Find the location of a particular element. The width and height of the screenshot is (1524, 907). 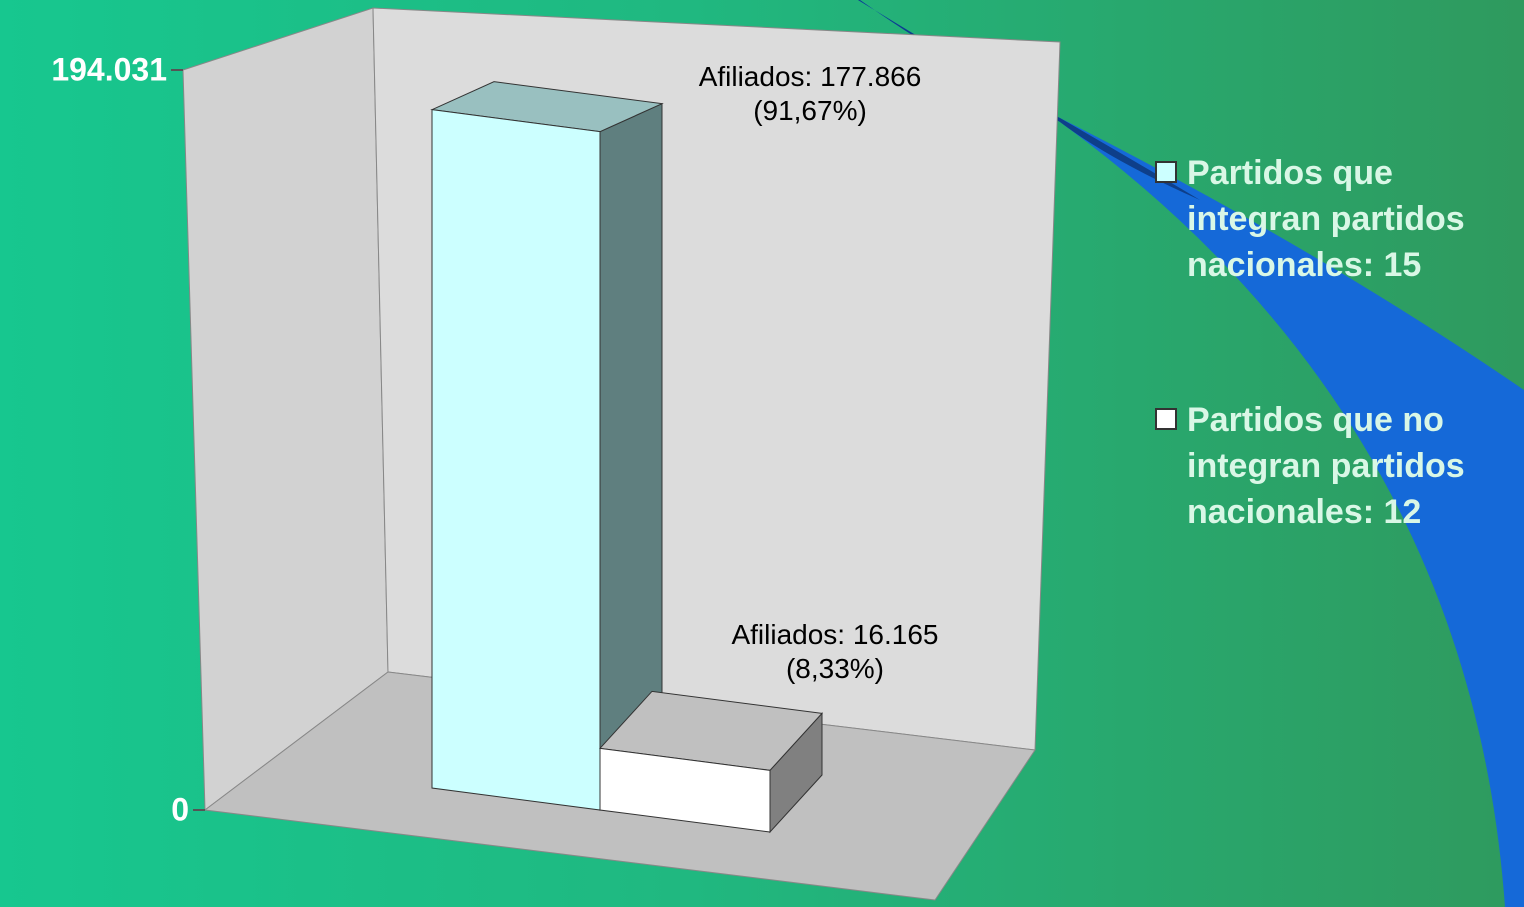

value-label: Afiliados: 16.165 (8,33%) is located at coordinates (835, 651).